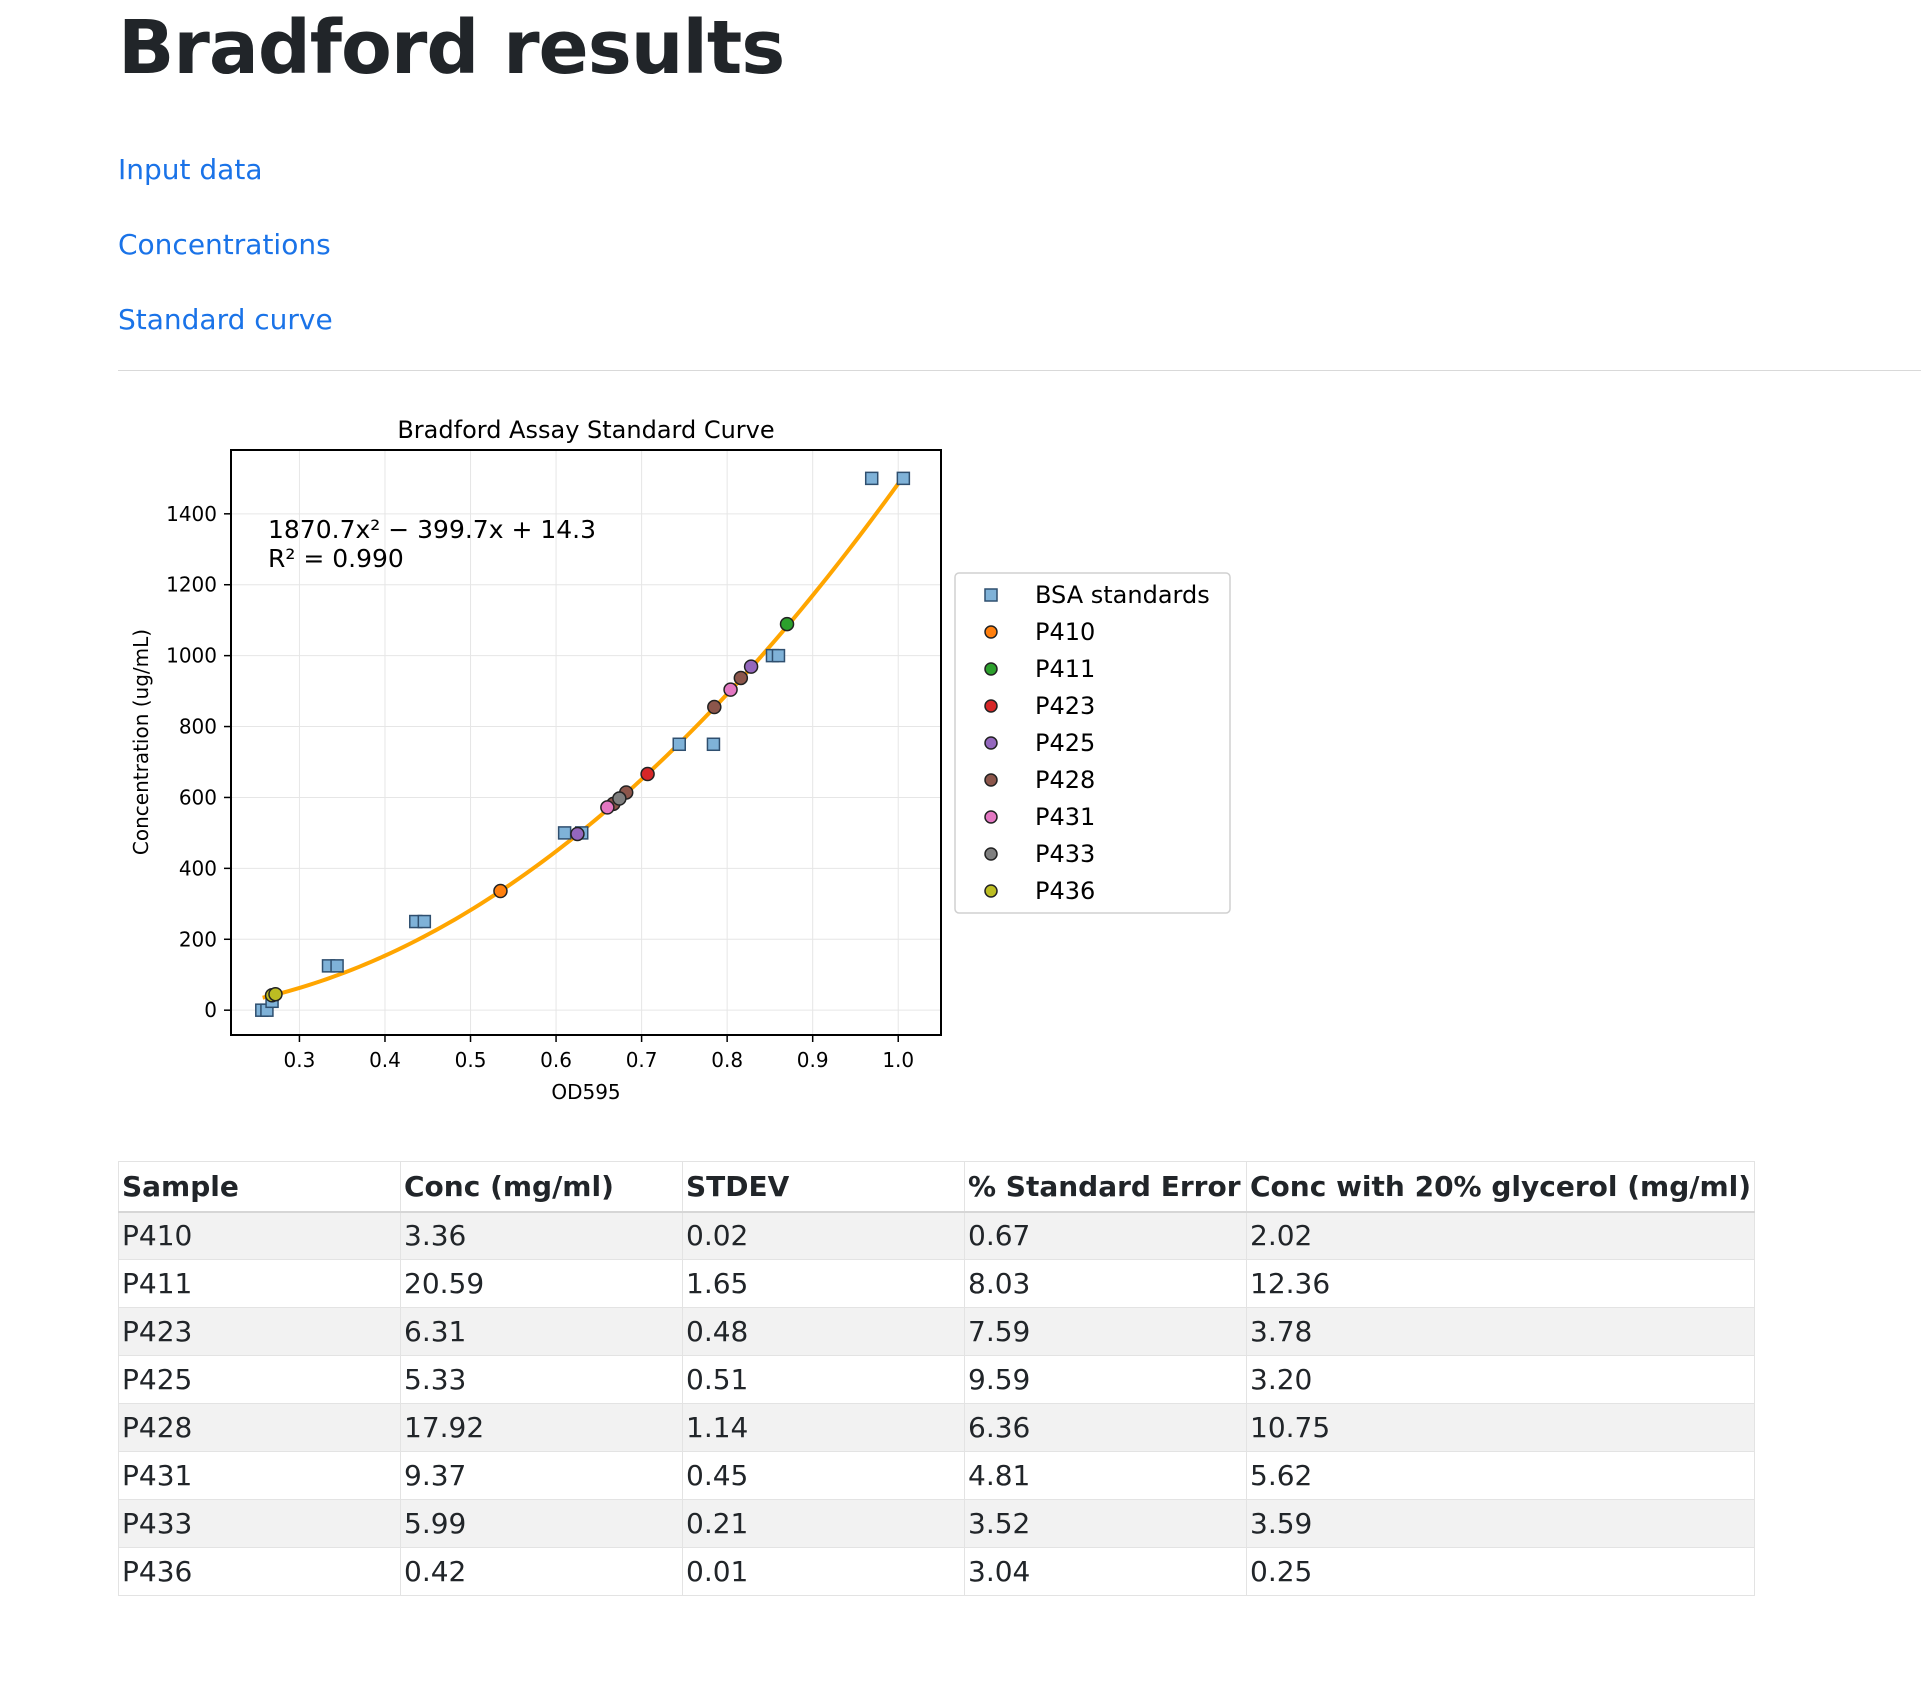 The image size is (1921, 1694). Describe the element at coordinates (259, 1283) in the screenshot. I see `cell-sample: P411` at that location.